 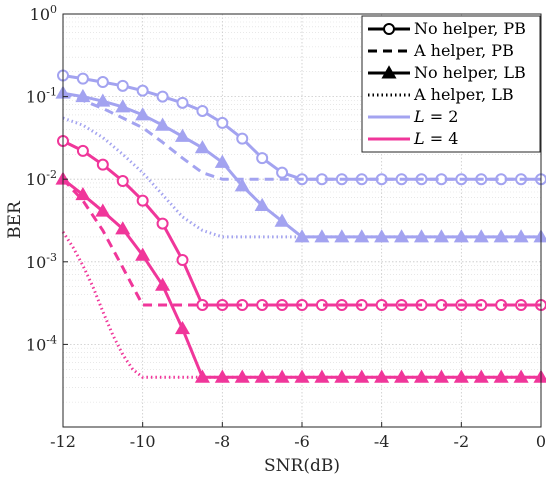 What do you see at coordinates (302, 441) in the screenshot?
I see `x-tick-label: -6` at bounding box center [302, 441].